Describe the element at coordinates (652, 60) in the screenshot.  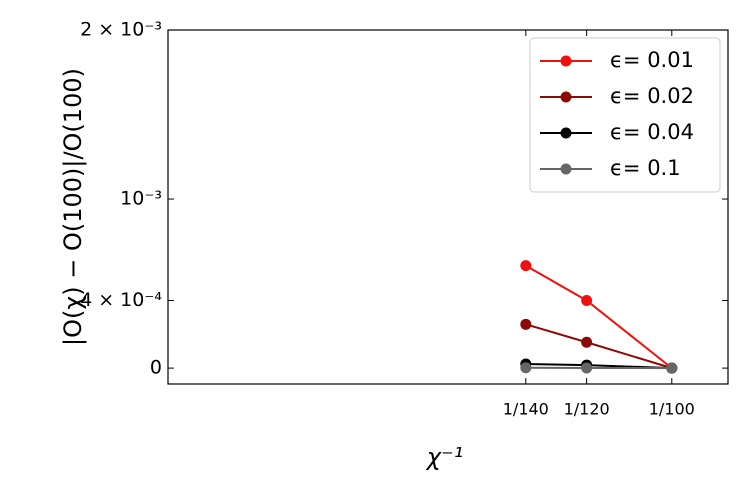
I see `legend-label: ϵ= 0.01` at that location.